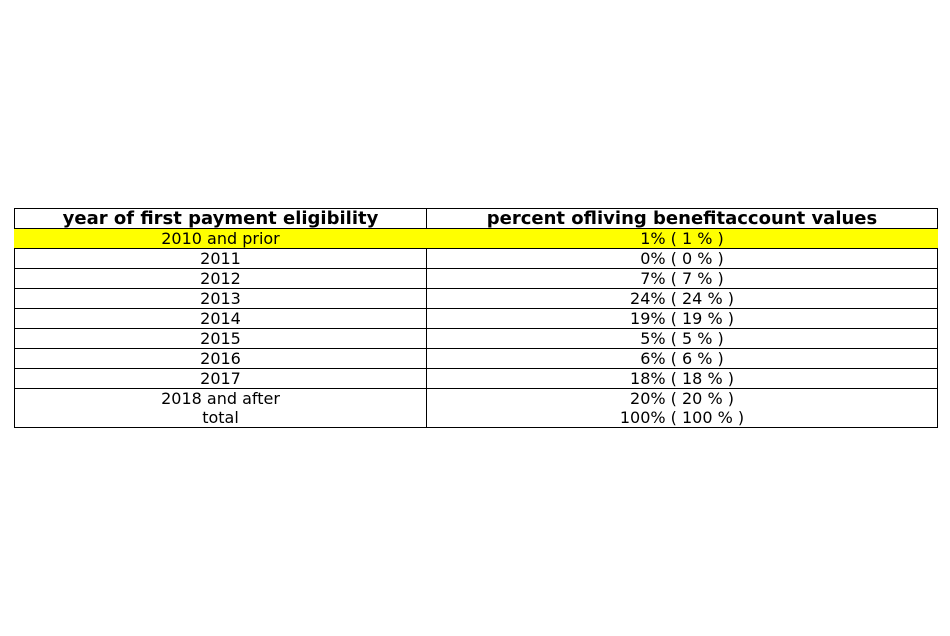 The width and height of the screenshot is (950, 636). I want to click on cell-year: 2012, so click(220, 278).